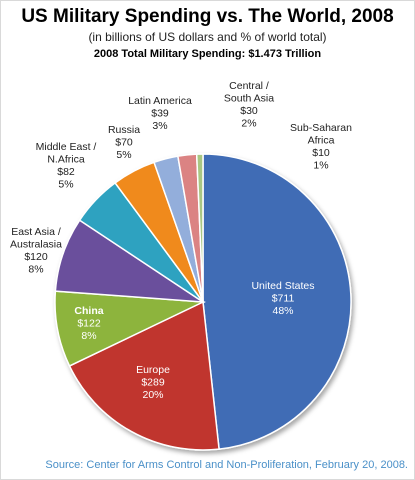  Describe the element at coordinates (153, 382) in the screenshot. I see `slice-label-europe: Europe $289 20%` at that location.